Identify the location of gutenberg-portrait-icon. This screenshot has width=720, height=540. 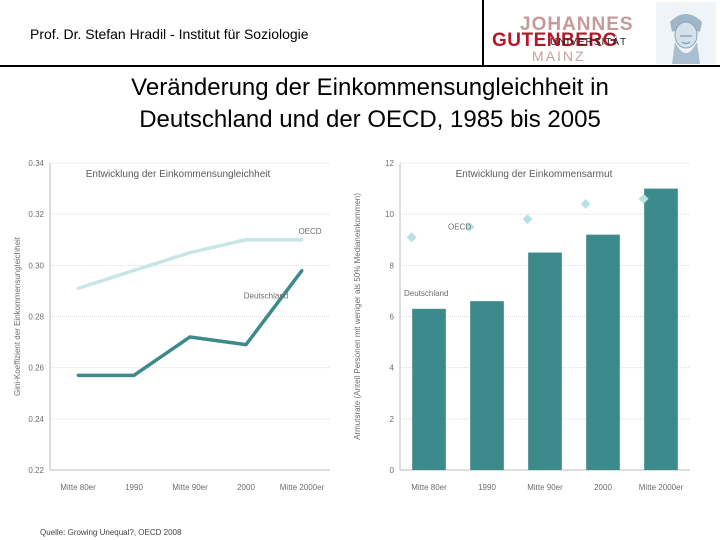
(686, 33).